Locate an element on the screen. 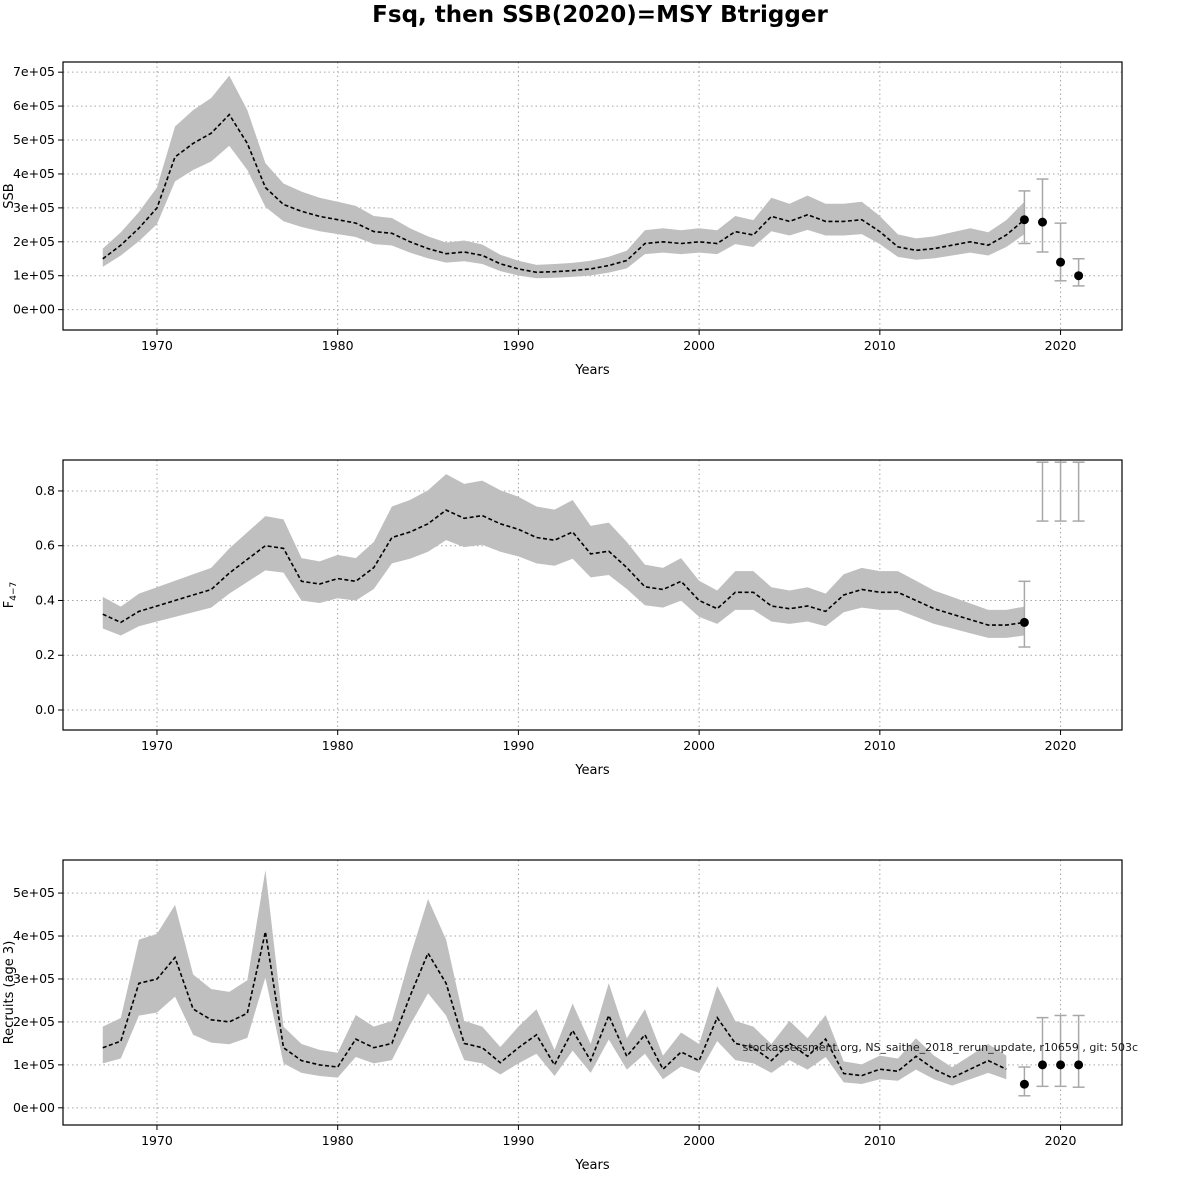 Image resolution: width=1200 pixels, height=1200 pixels. y-tick-label: 0.6 is located at coordinates (45, 545).